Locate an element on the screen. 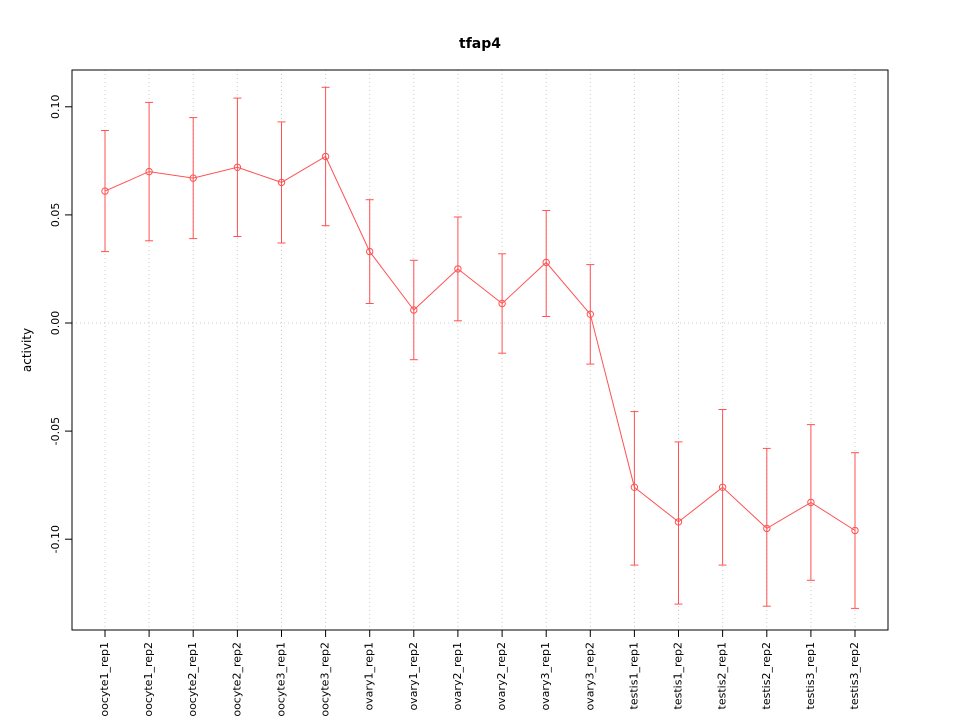 Image resolution: width=960 pixels, height=720 pixels. y-tick-label: -0.10 is located at coordinates (55, 539).